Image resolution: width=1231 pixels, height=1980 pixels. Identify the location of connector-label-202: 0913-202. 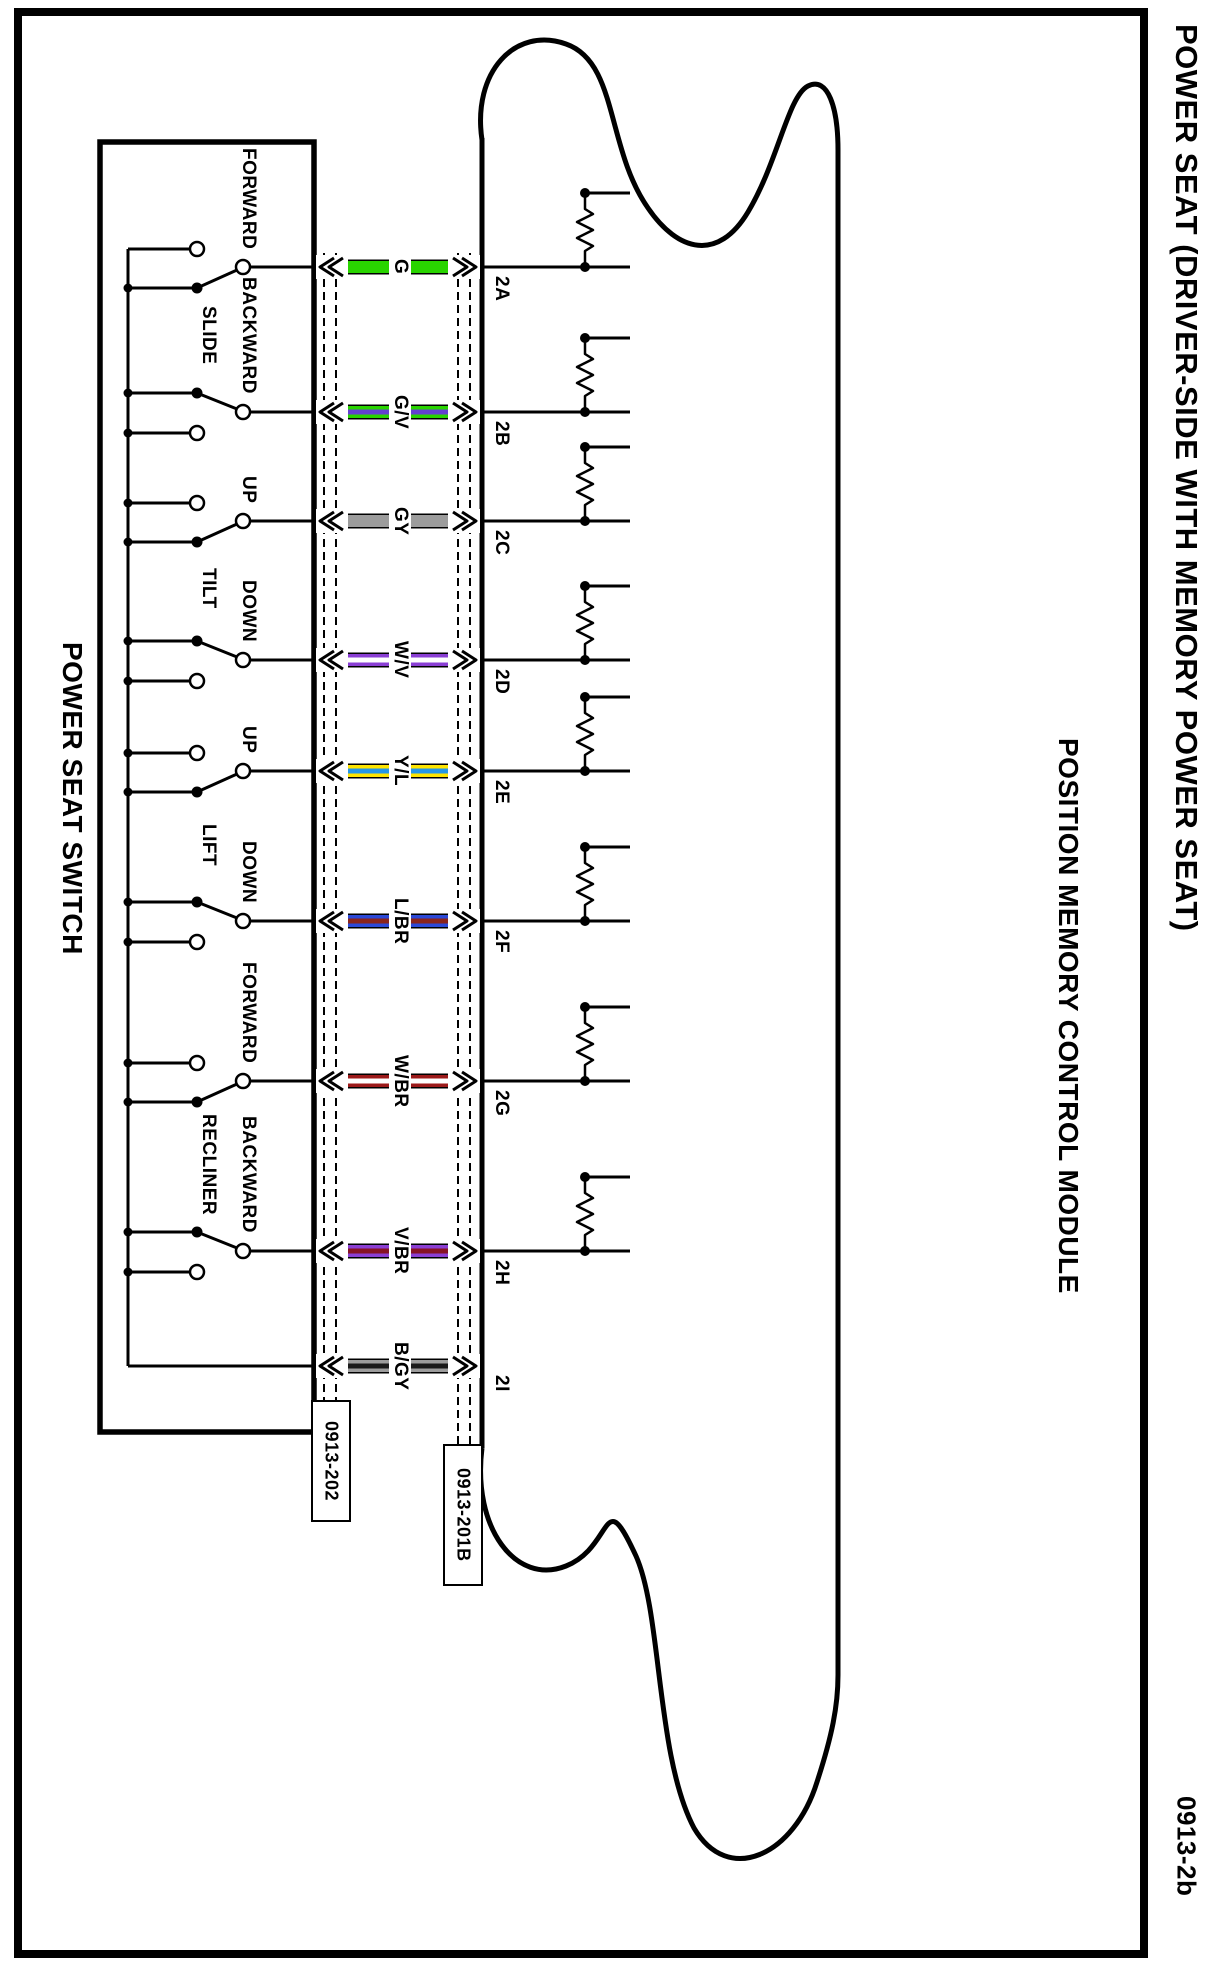
(331, 1461).